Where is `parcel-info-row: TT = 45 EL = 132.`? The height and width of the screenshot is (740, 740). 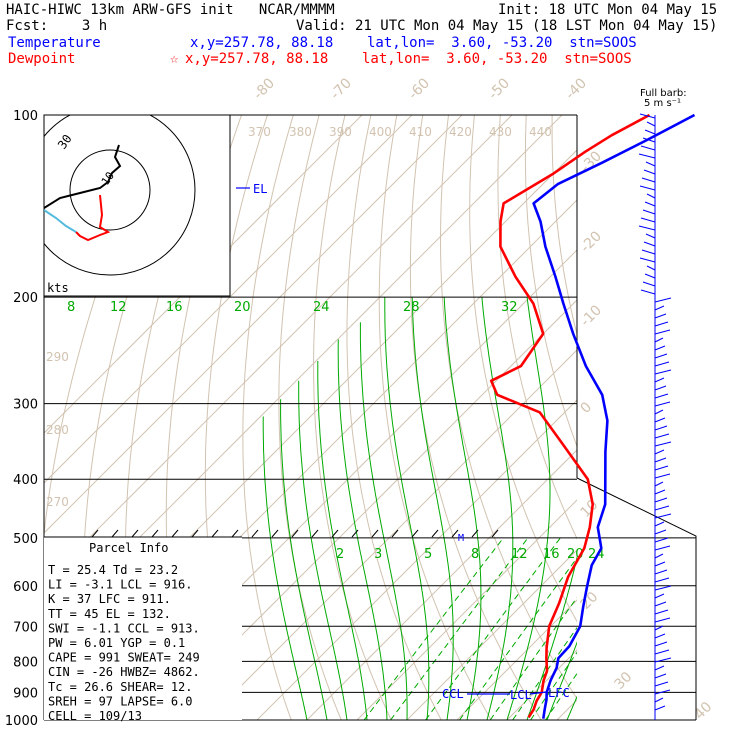 parcel-info-row: TT = 45 EL = 132. is located at coordinates (109, 614).